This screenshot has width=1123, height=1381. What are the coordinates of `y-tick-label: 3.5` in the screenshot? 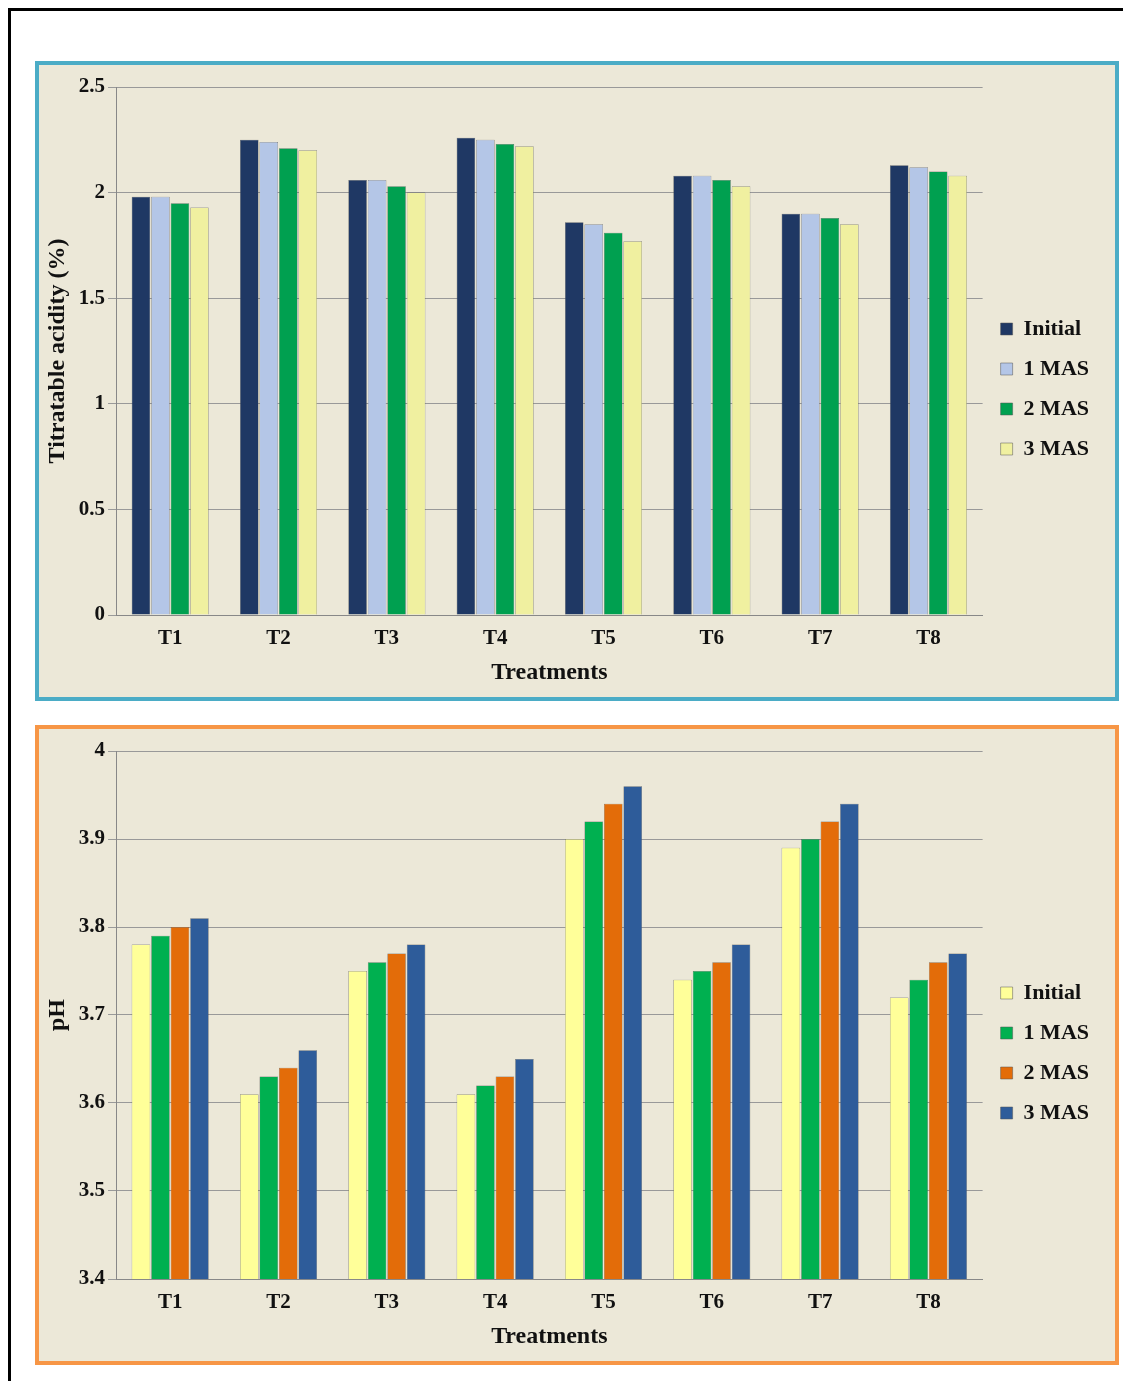 It's located at (92, 1189).